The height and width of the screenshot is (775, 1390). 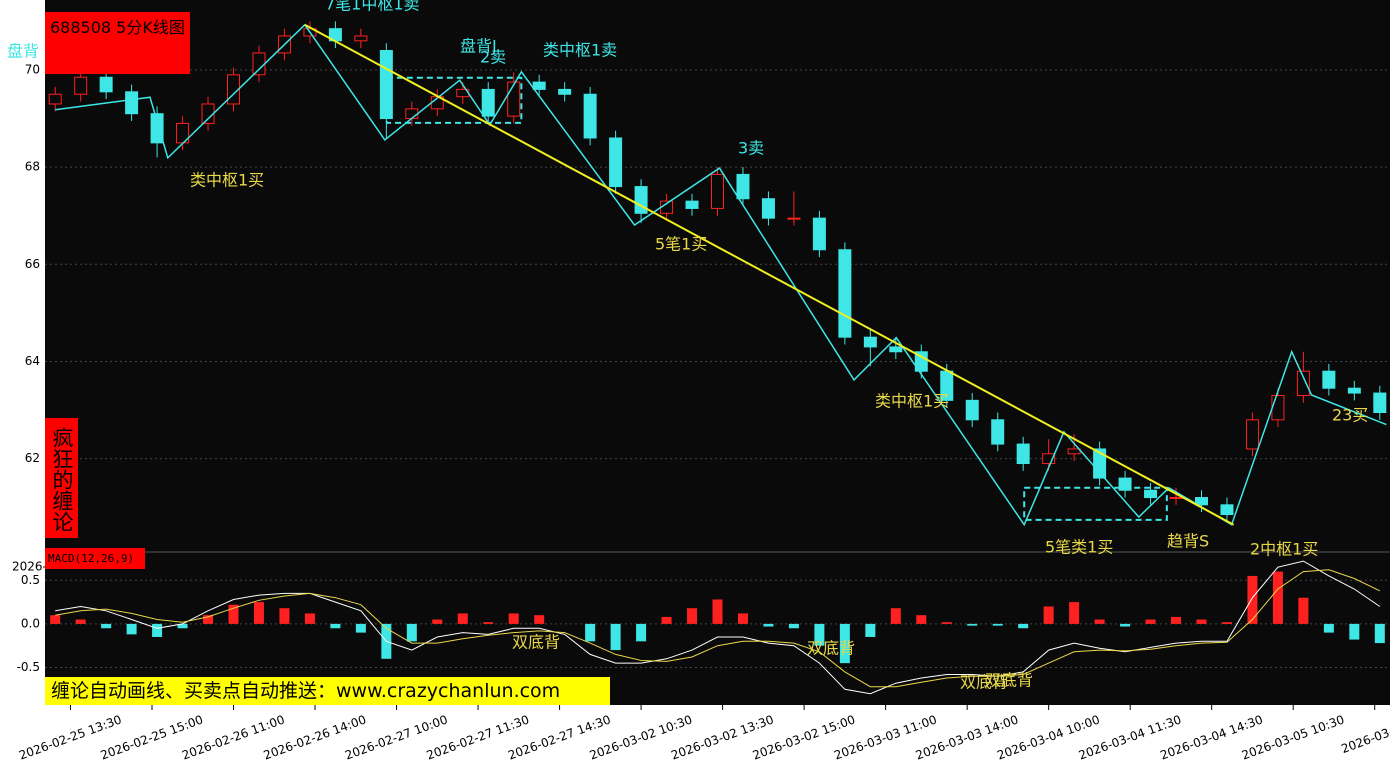 What do you see at coordinates (61, 478) in the screenshot?
I see `side-label: 疯狂的缠论` at bounding box center [61, 478].